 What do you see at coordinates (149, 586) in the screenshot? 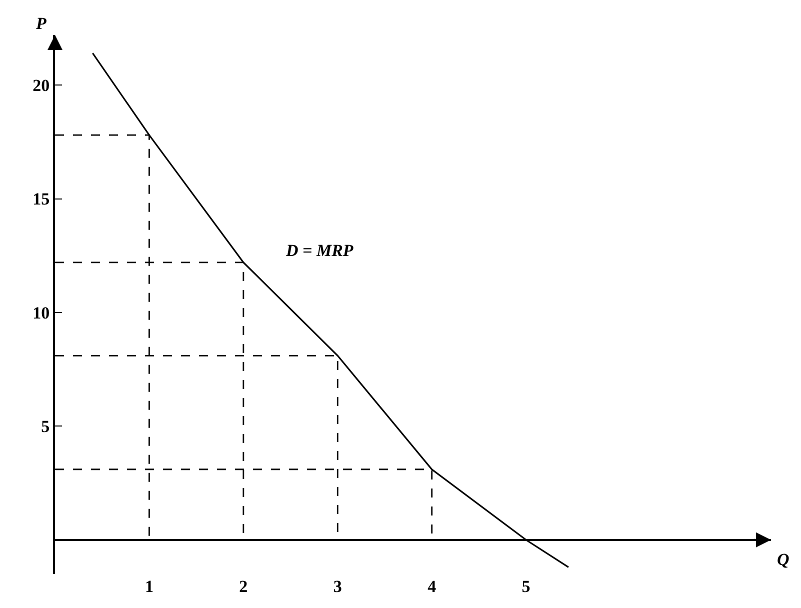
I see `x-tick-label: 1` at bounding box center [149, 586].